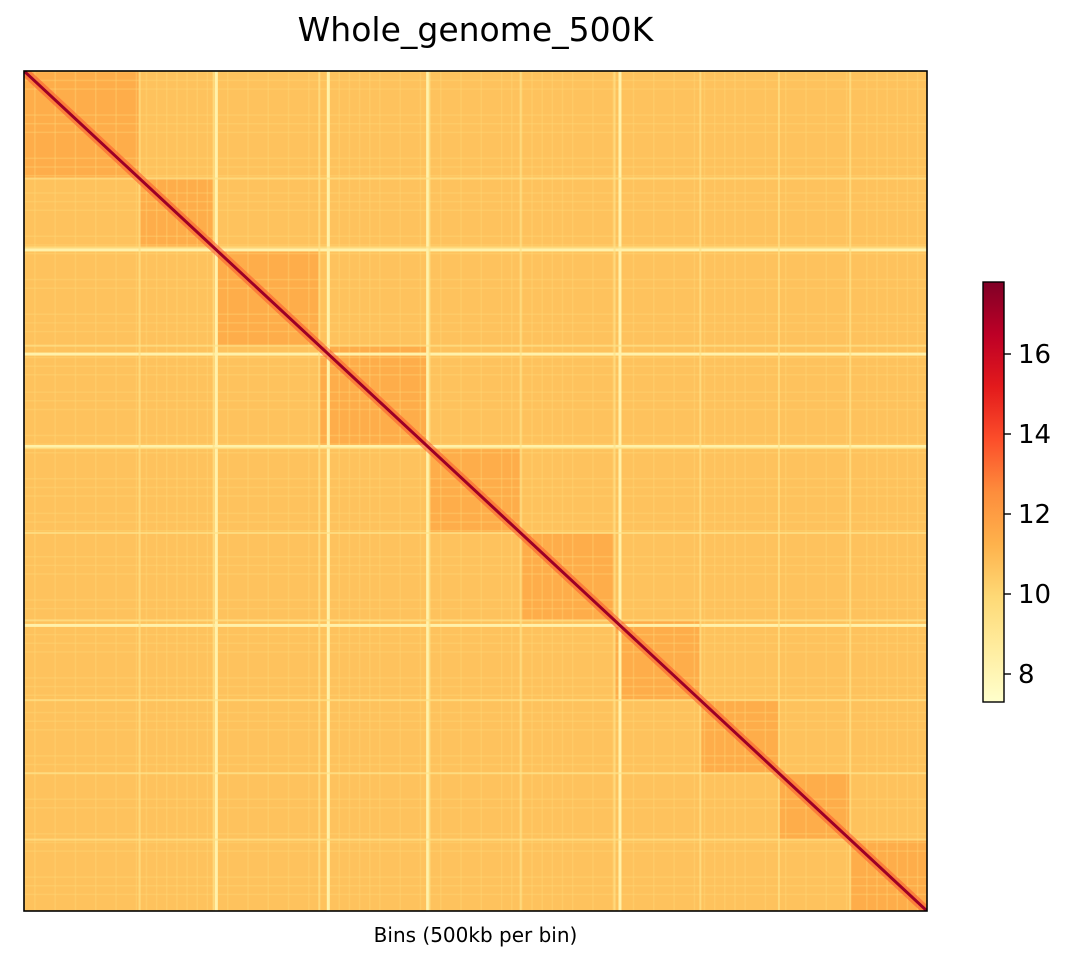 This screenshot has height=957, width=1072. Describe the element at coordinates (1034, 595) in the screenshot. I see `colorbar-tick-label: 10` at that location.